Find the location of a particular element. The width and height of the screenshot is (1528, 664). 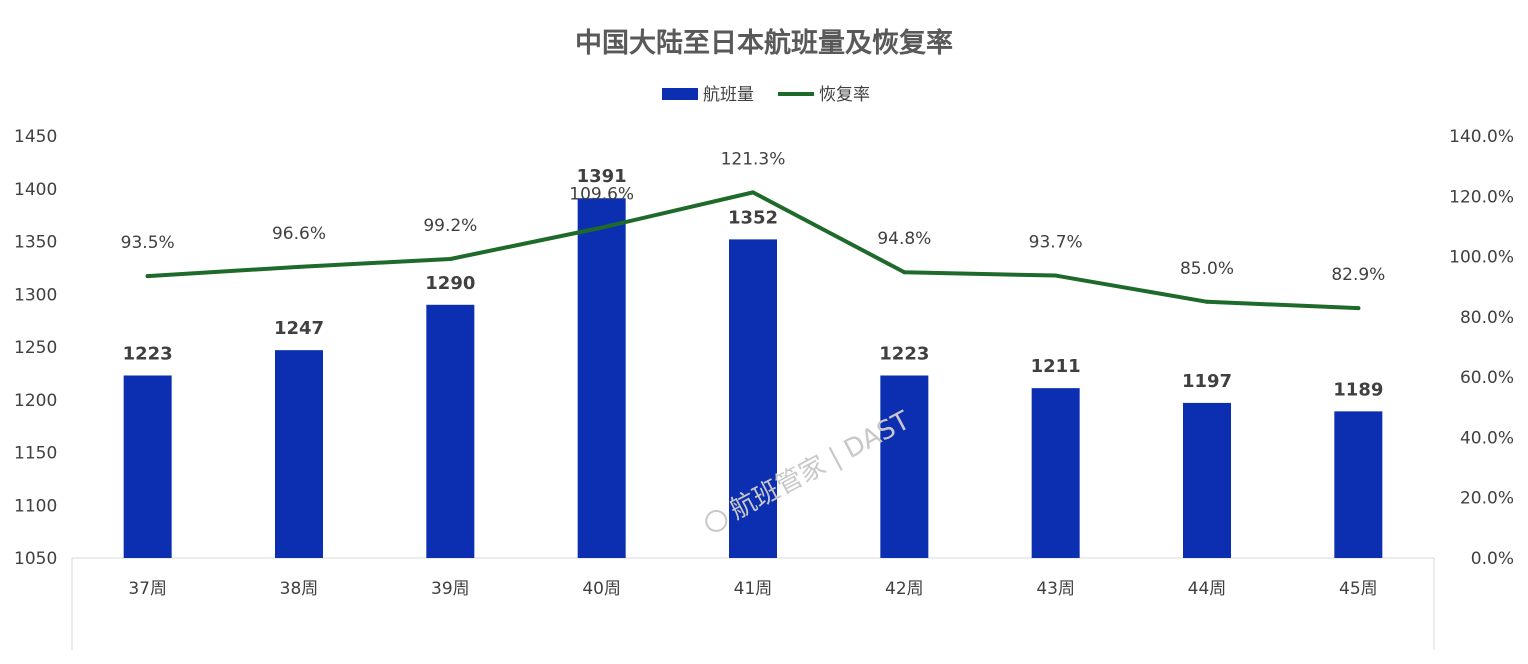

chart-title: 中国大陆至日本航班量及恢复率 is located at coordinates (764, 43).